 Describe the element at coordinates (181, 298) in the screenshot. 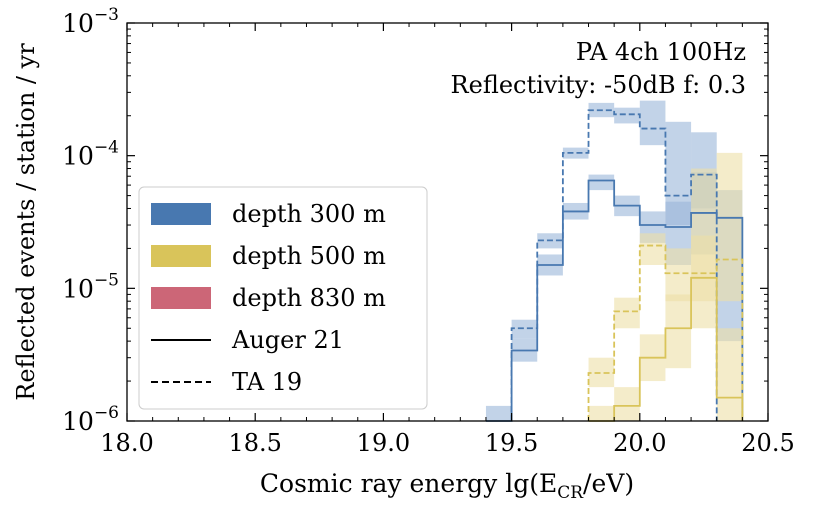

I see `legend-handle-depth-830-m` at that location.